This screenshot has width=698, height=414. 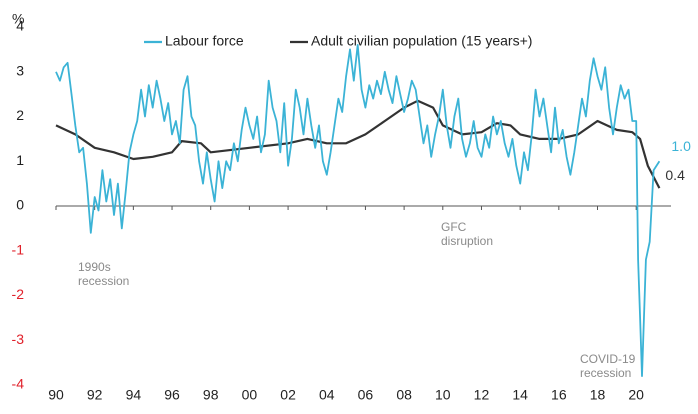 What do you see at coordinates (18, 384) in the screenshot?
I see `y-tick-label: -4` at bounding box center [18, 384].